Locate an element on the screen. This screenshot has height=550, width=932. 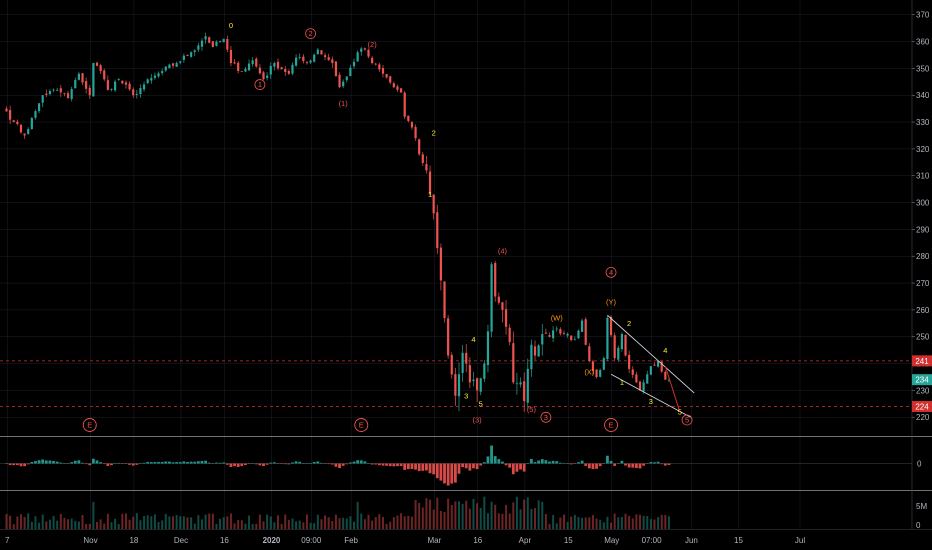
price-tick-label: 320 is located at coordinates (923, 149).